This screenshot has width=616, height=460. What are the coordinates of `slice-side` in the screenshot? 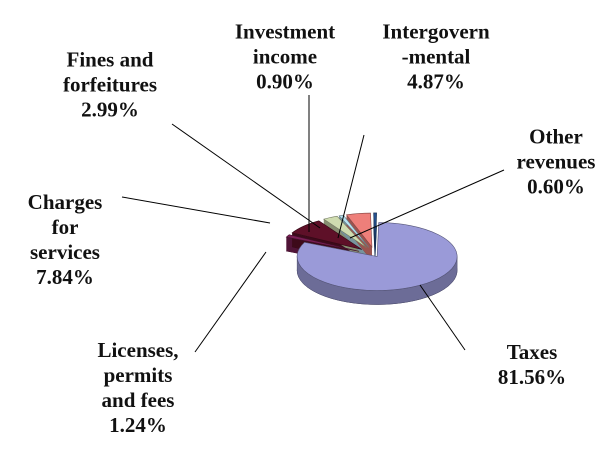 It's located at (359, 238).